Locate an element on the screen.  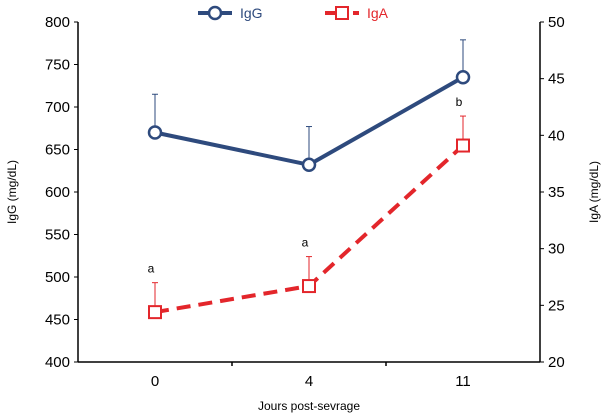
y-left-axis-label: IgG (mg/dL) is located at coordinates (12, 192).